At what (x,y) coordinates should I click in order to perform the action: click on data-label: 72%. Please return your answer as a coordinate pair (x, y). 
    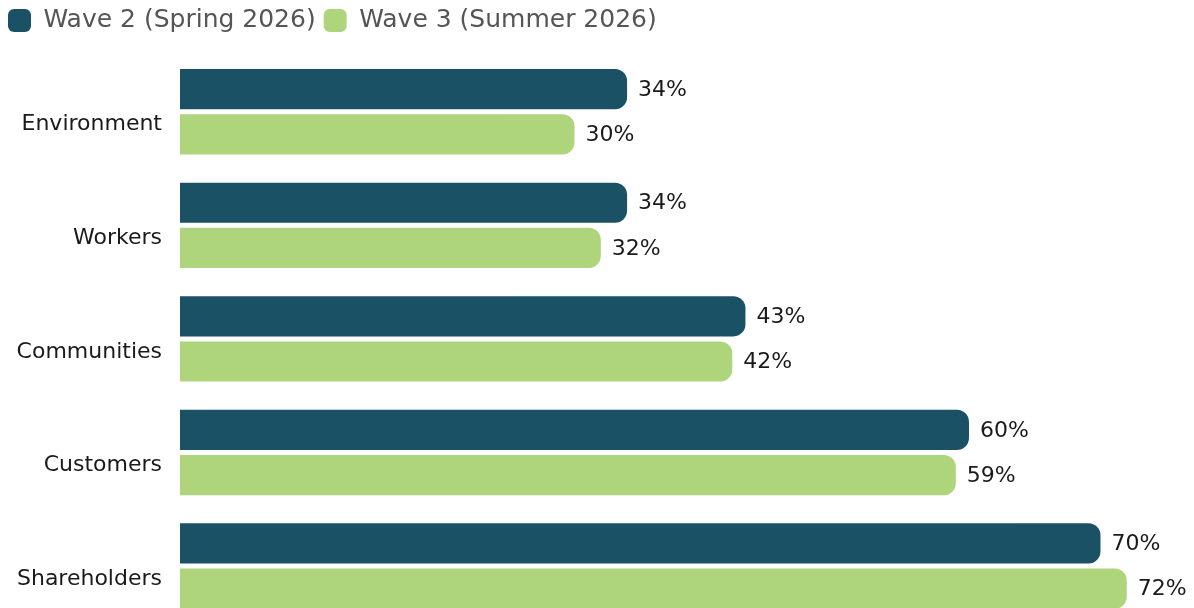
    Looking at the image, I should click on (1162, 588).